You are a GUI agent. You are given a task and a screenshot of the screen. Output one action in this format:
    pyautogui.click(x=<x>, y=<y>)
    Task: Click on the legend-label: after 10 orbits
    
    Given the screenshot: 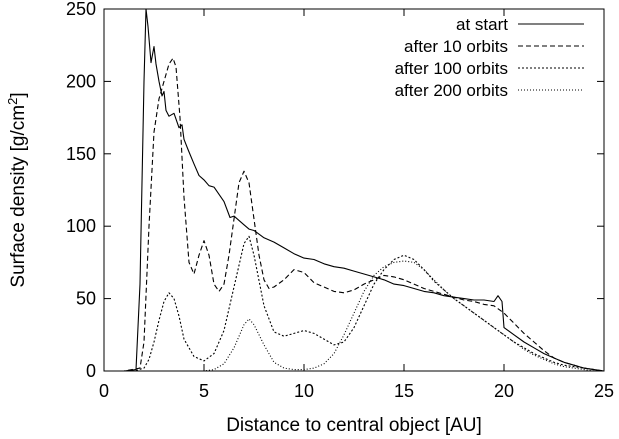 What is the action you would take?
    pyautogui.click(x=456, y=46)
    